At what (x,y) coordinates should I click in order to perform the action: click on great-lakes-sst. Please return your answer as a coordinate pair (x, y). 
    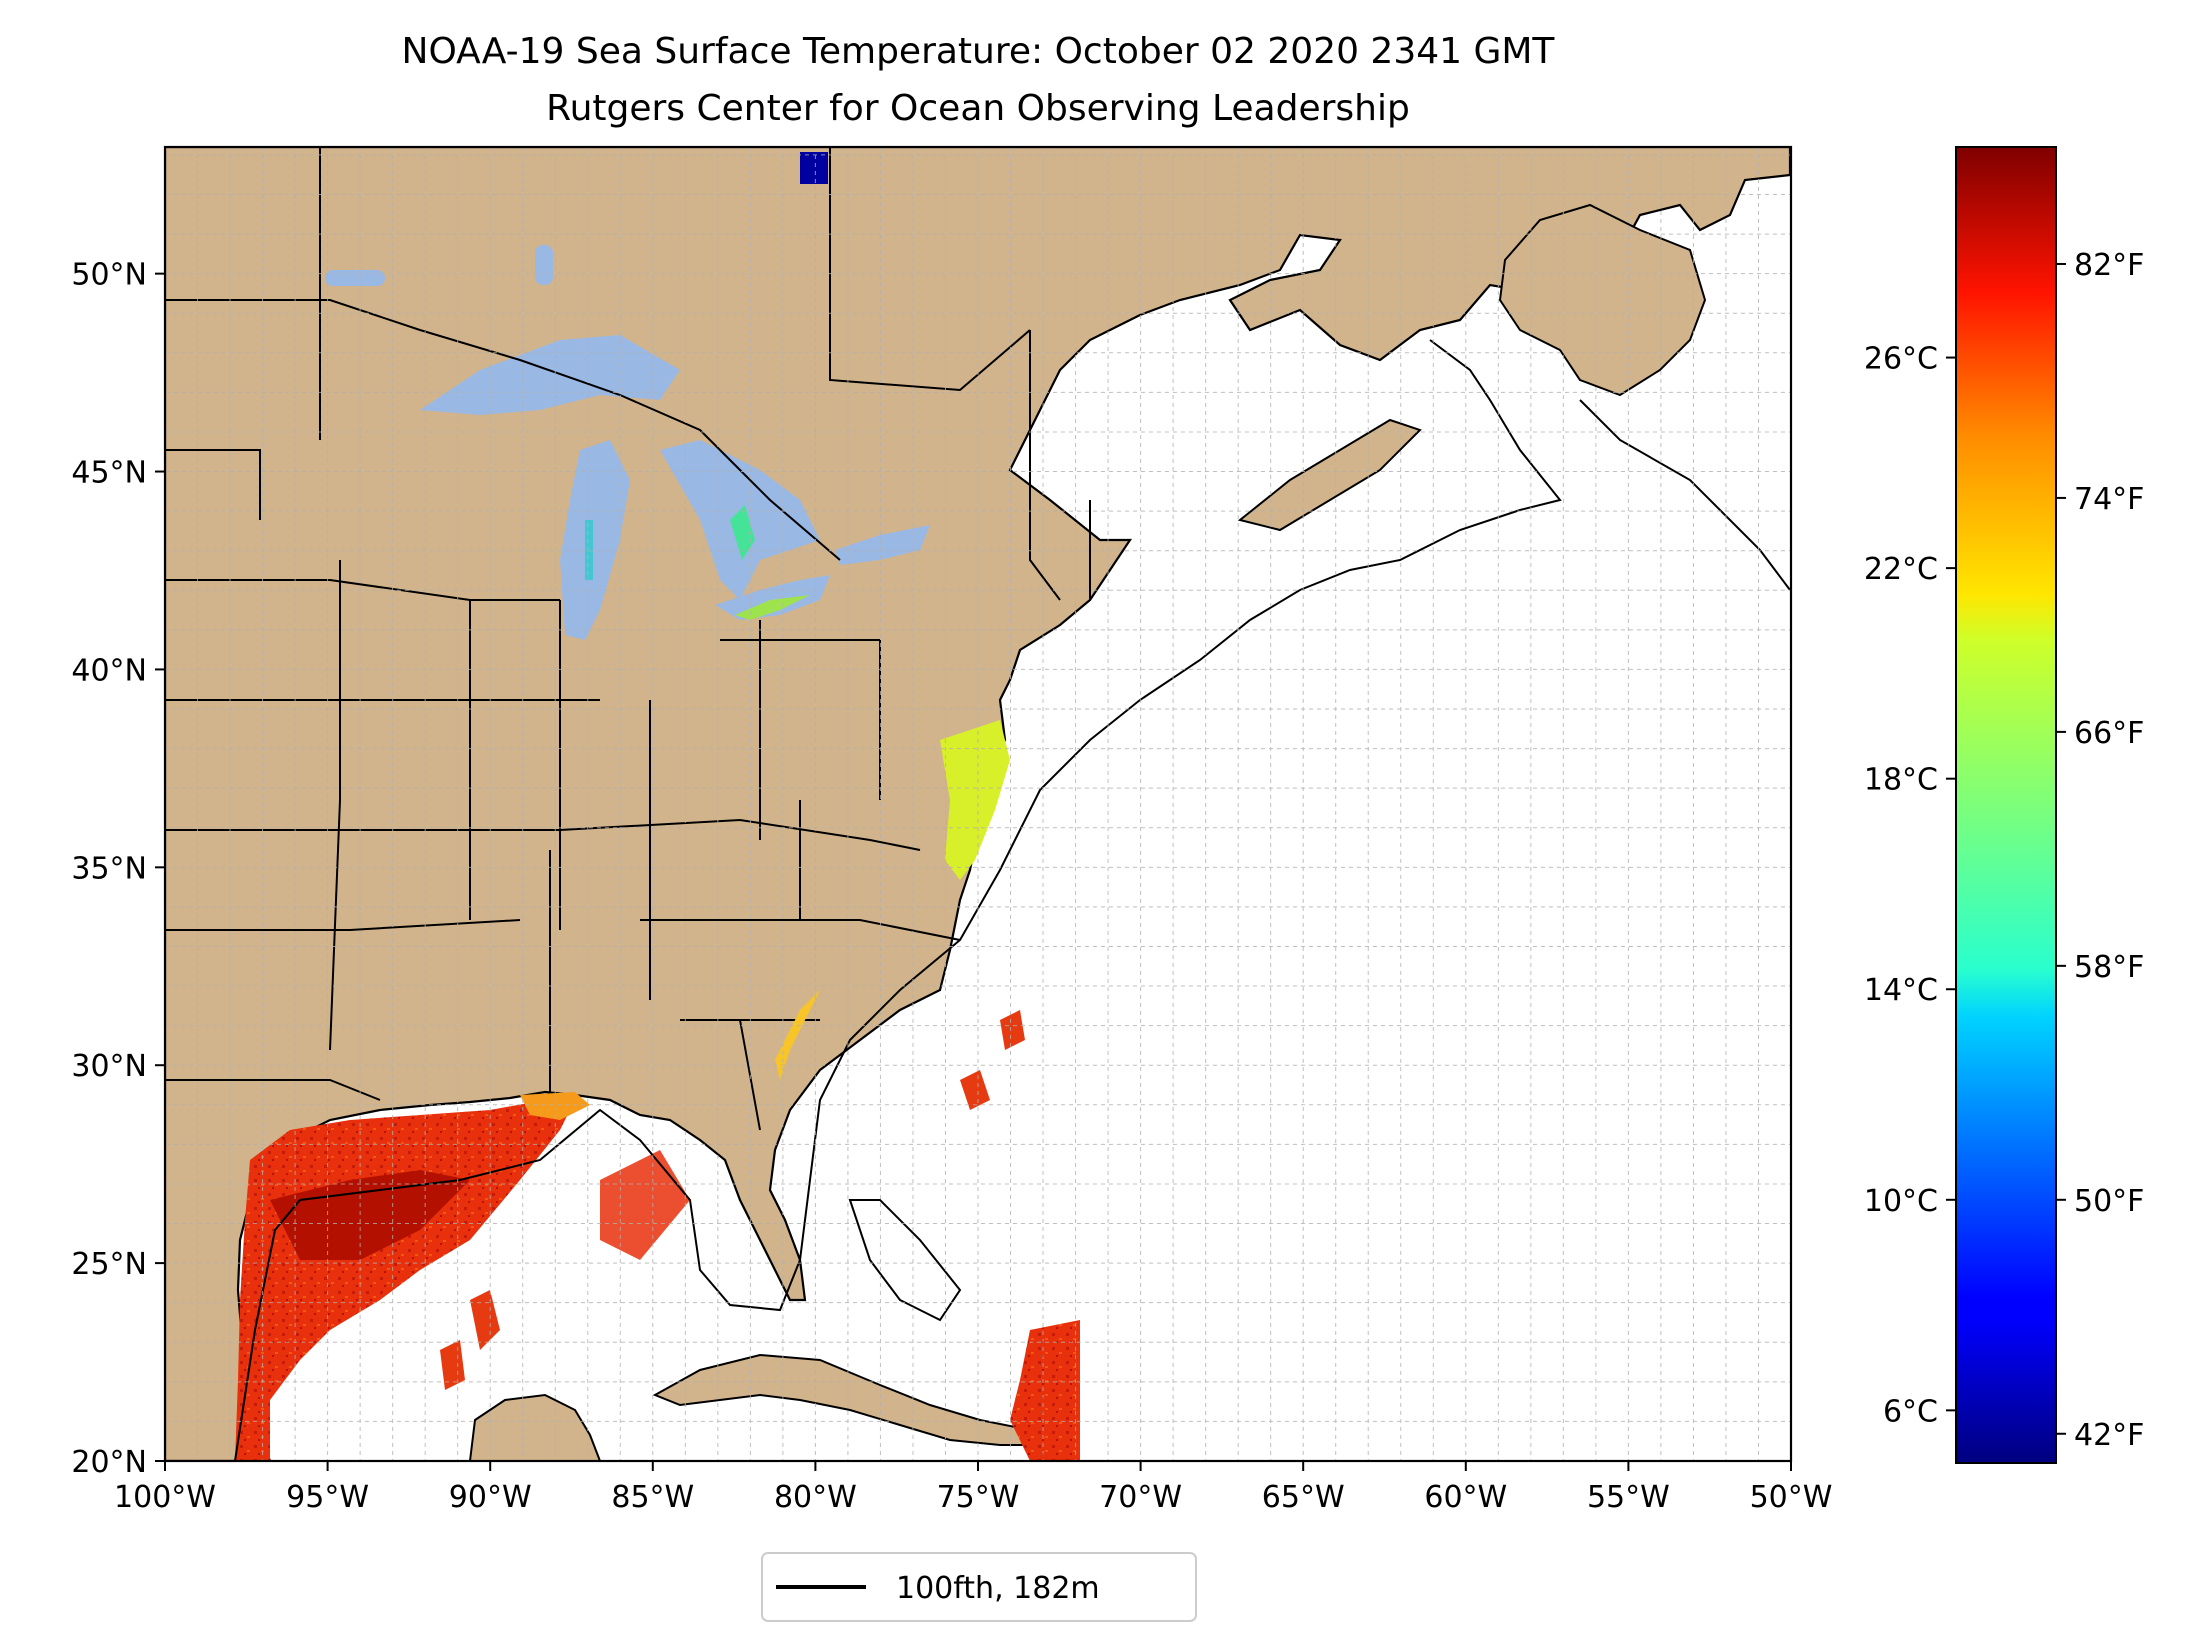
    Looking at the image, I should click on (697, 562).